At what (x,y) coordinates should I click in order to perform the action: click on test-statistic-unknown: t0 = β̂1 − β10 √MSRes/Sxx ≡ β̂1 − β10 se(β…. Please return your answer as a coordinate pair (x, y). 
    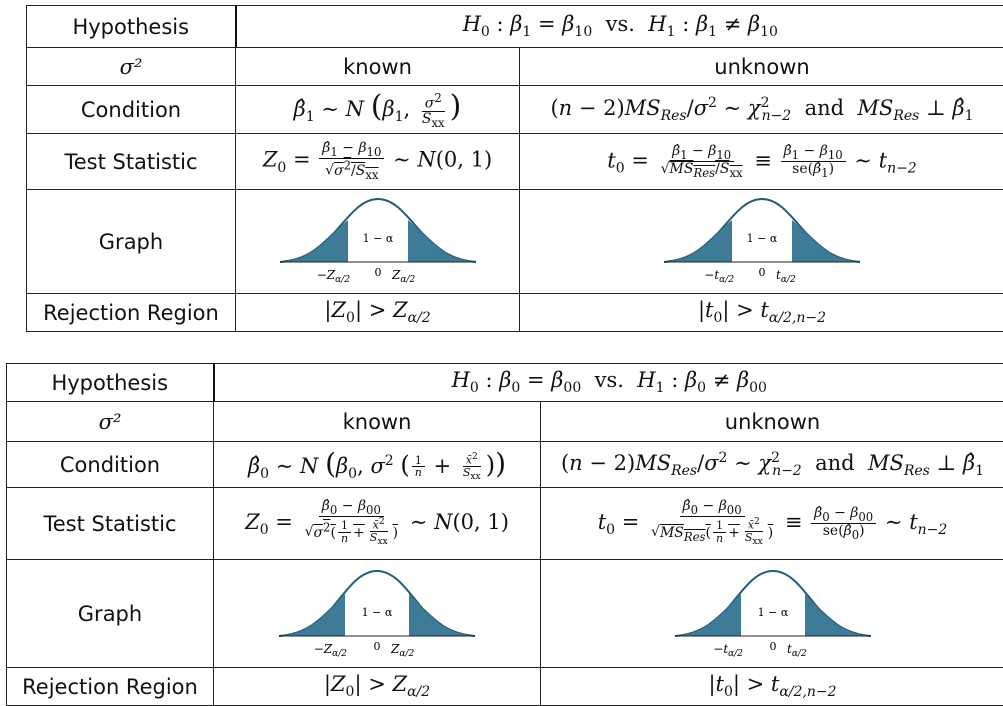
    Looking at the image, I should click on (761, 161).